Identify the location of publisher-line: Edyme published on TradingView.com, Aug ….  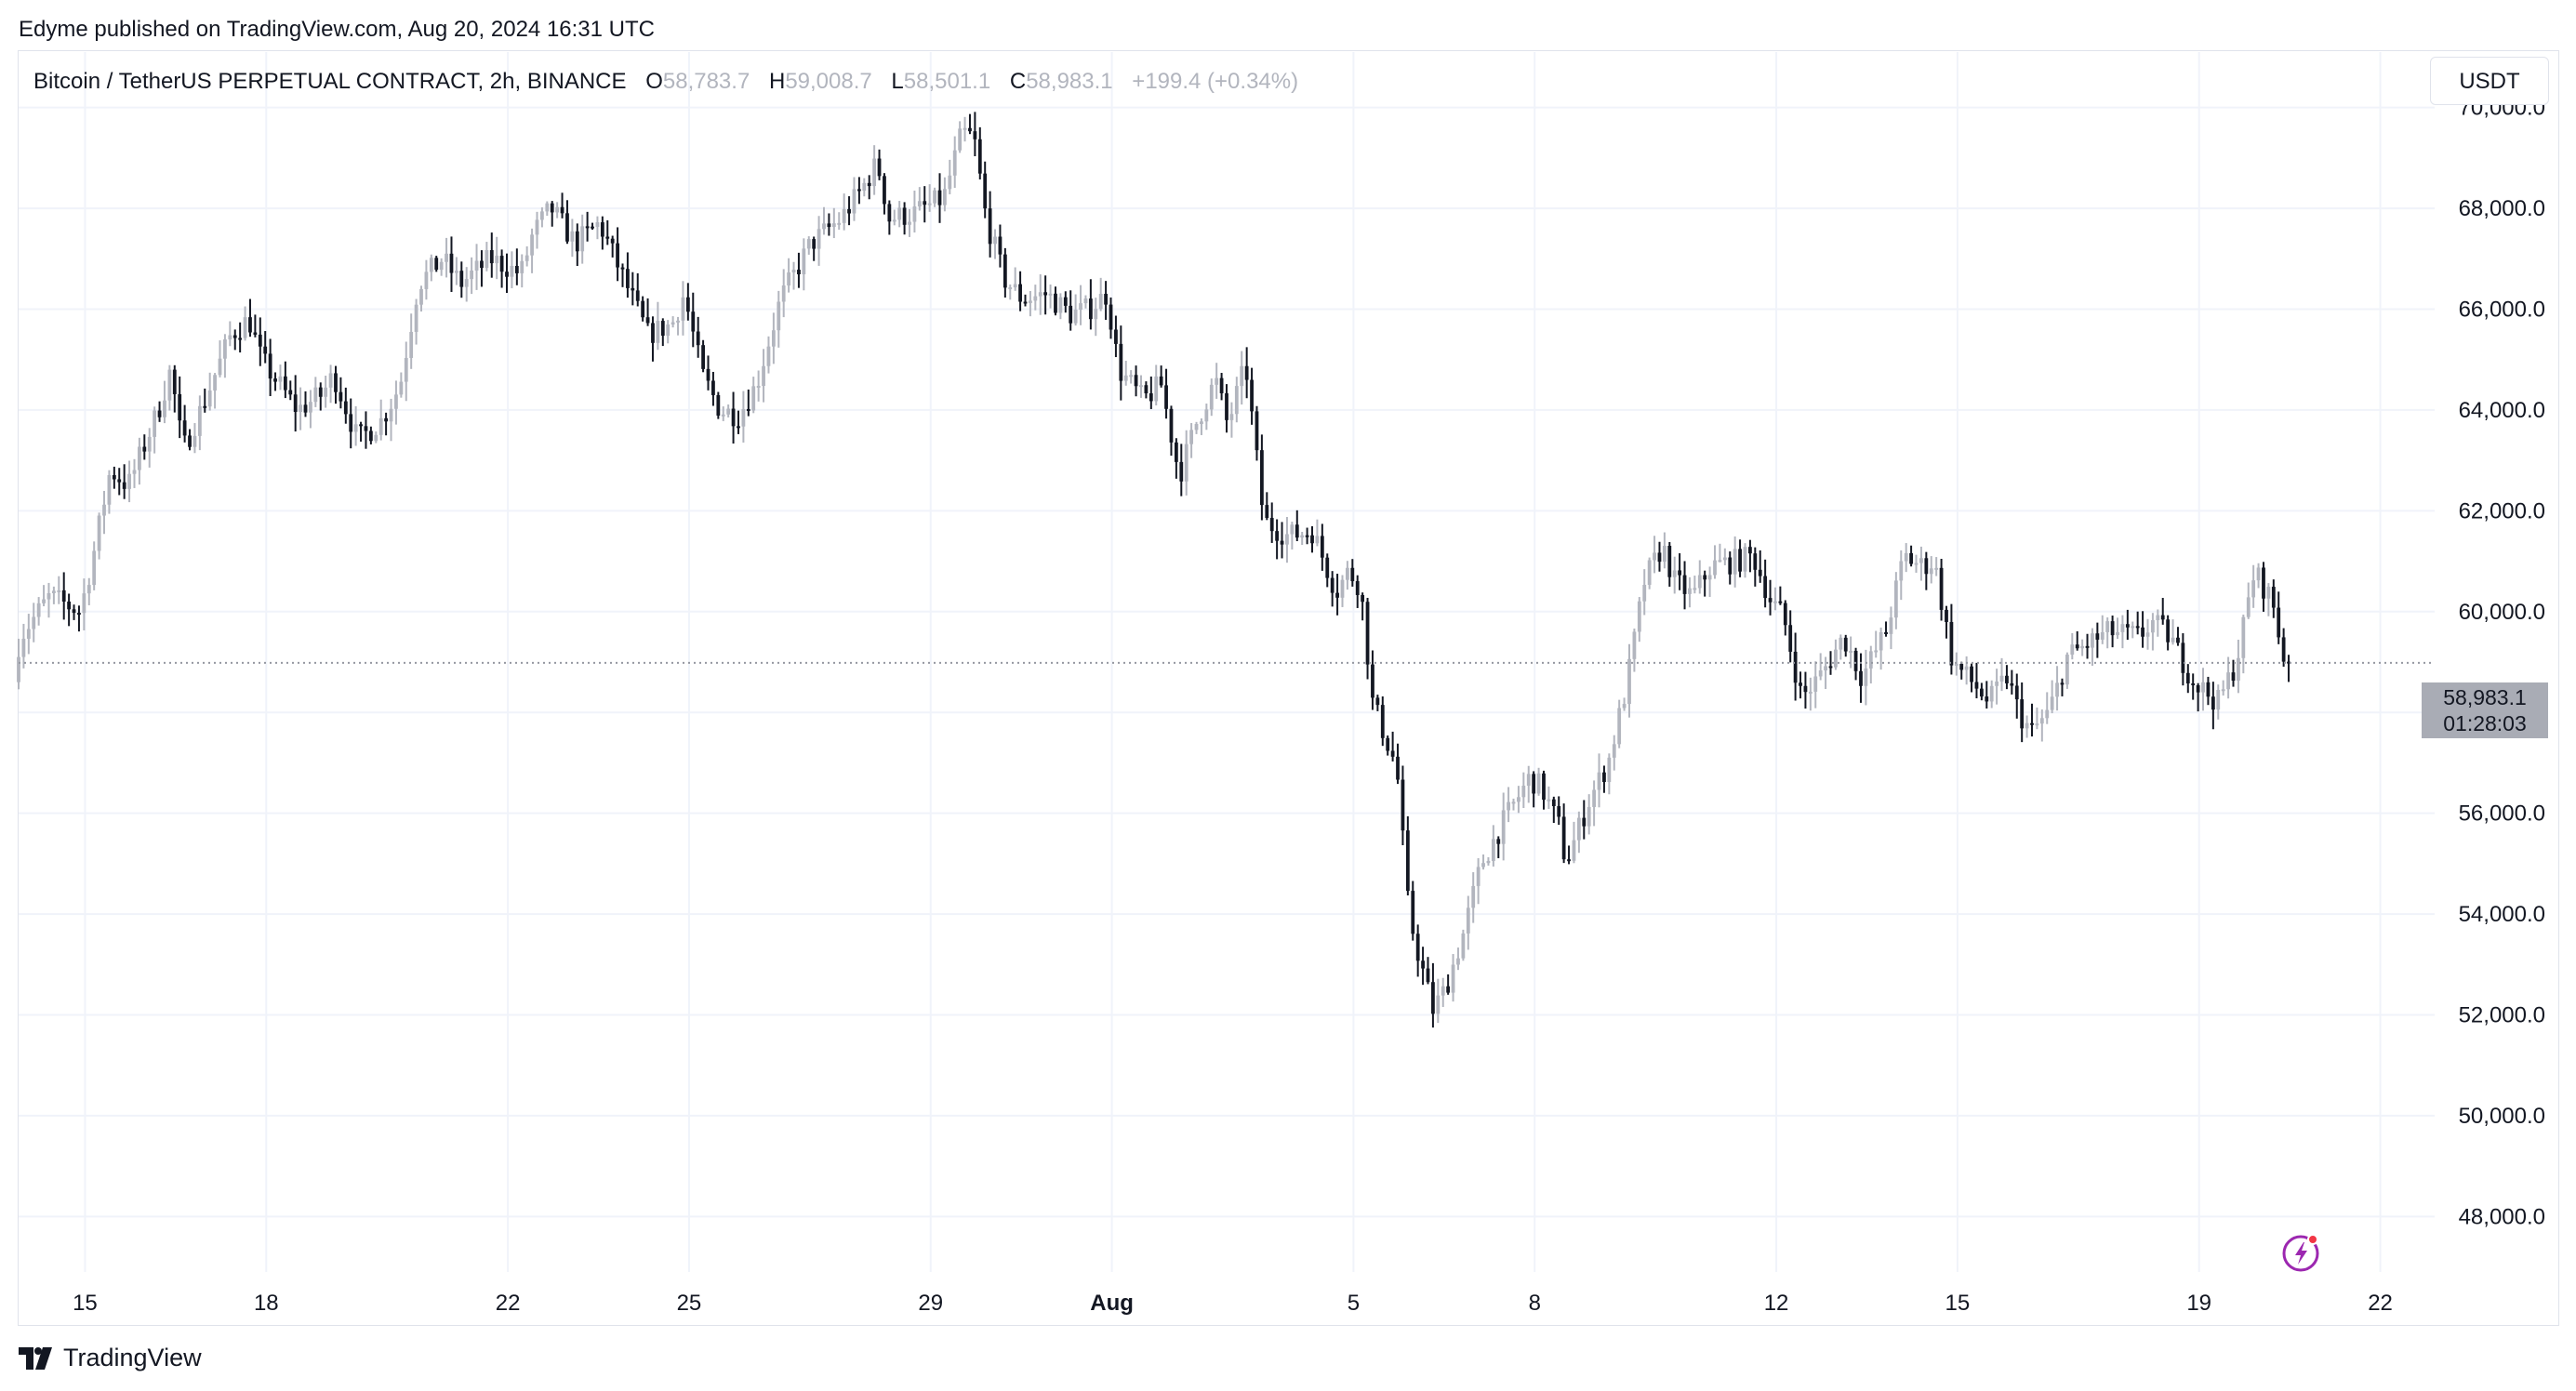
(337, 29).